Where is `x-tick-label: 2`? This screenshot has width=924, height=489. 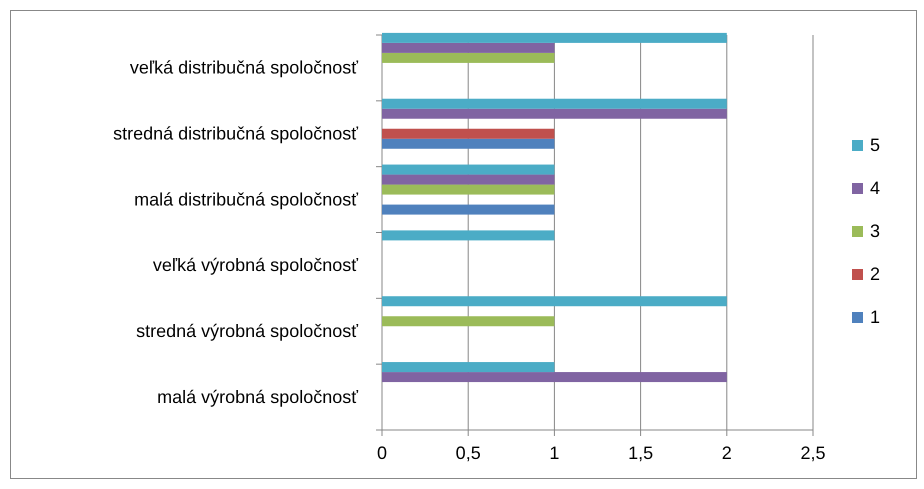
x-tick-label: 2 is located at coordinates (727, 452).